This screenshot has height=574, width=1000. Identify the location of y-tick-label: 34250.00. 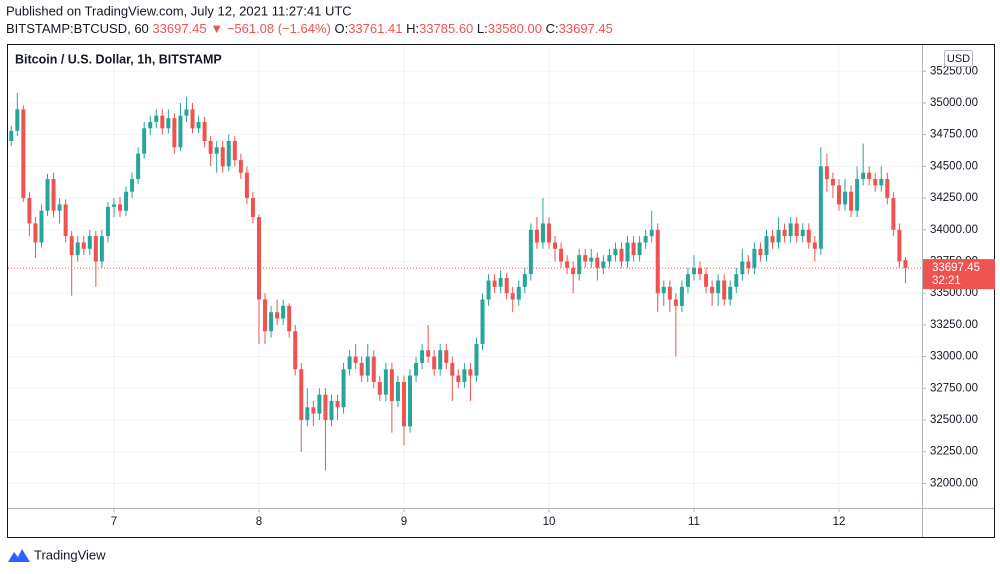
(954, 198).